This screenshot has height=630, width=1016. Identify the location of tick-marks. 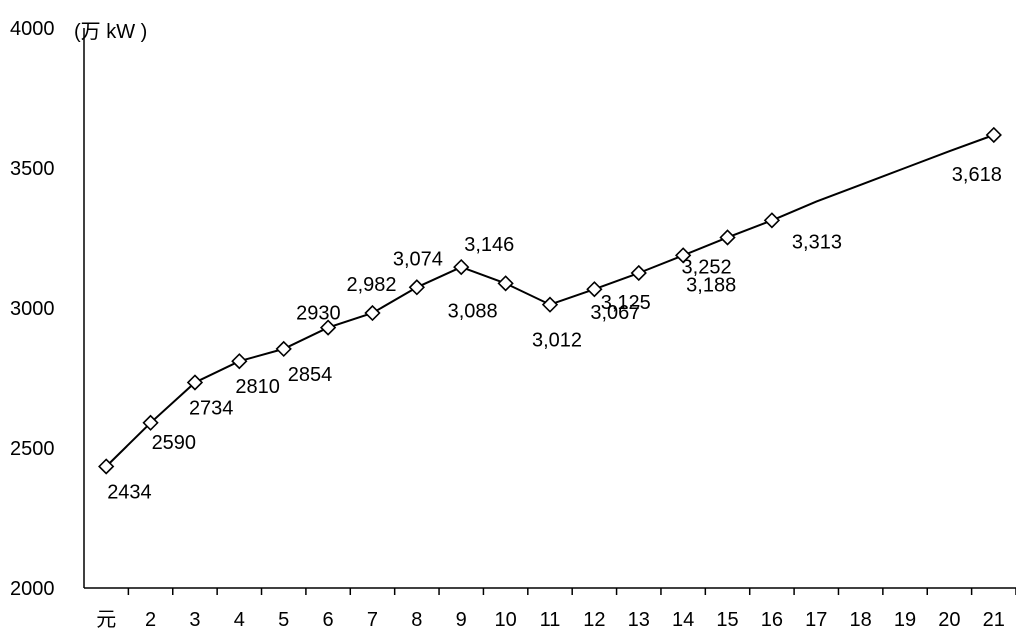
(571, 591).